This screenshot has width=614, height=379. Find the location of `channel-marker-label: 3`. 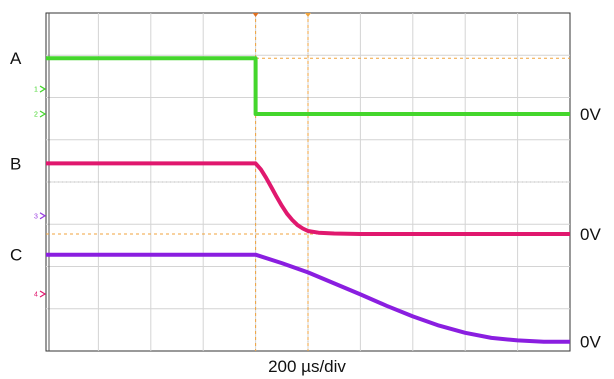

channel-marker-label: 3 is located at coordinates (36, 216).